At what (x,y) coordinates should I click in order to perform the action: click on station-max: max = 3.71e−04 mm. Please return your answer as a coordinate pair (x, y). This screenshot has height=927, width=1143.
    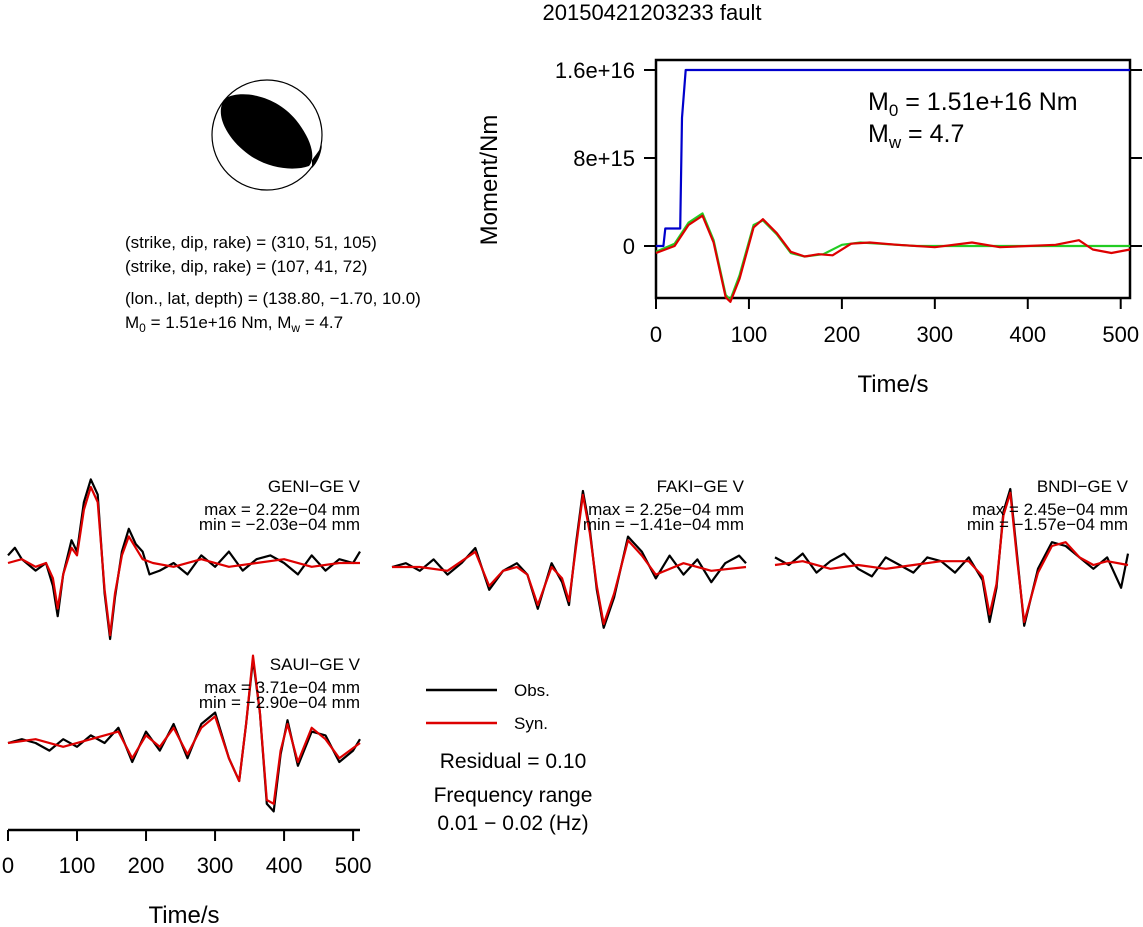
    Looking at the image, I should click on (282, 687).